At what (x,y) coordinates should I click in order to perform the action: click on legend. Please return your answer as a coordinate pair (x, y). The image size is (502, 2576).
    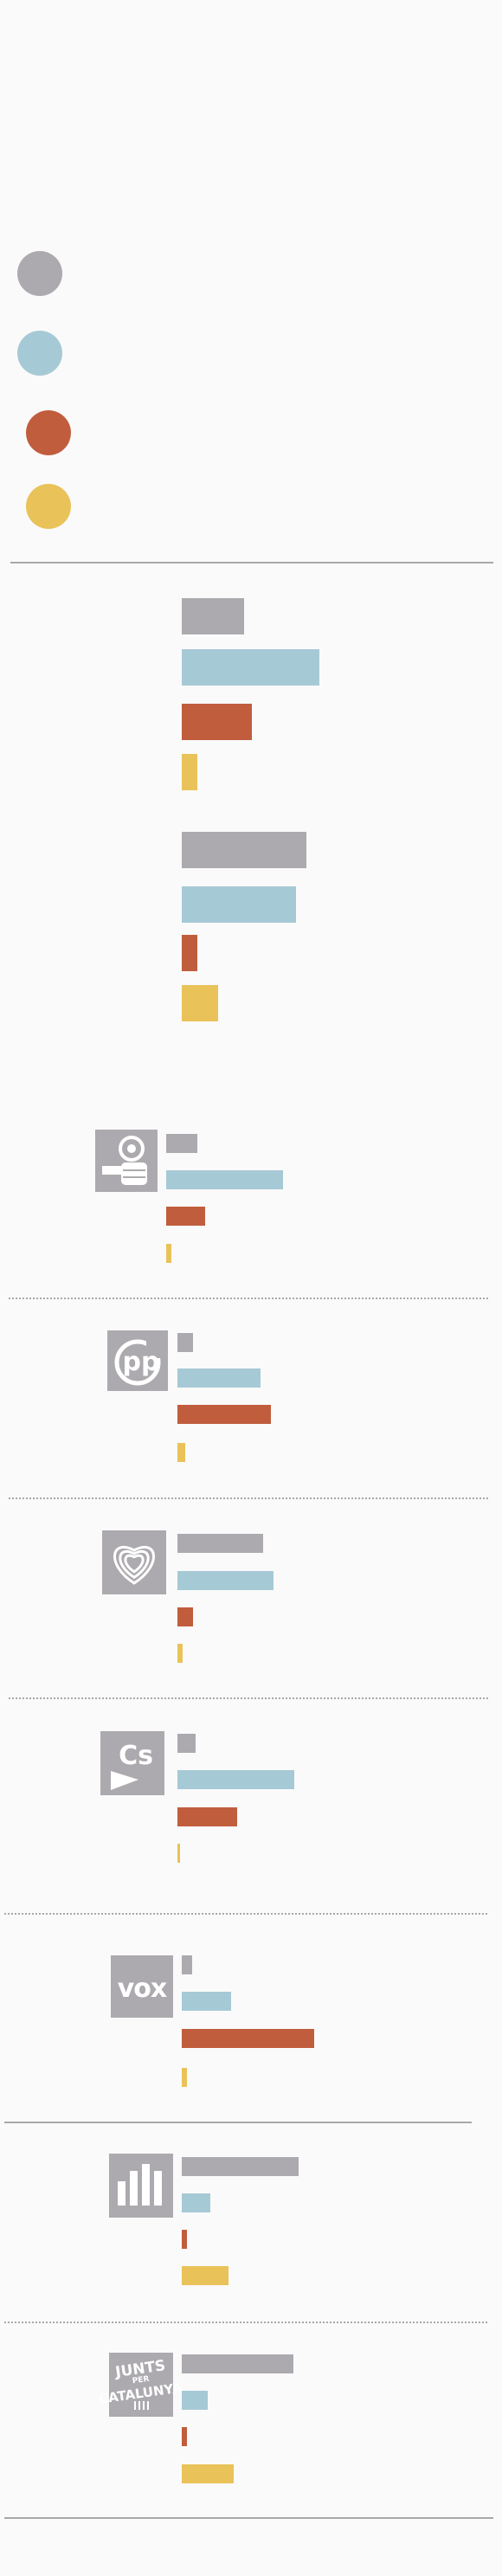
    Looking at the image, I should click on (44, 390).